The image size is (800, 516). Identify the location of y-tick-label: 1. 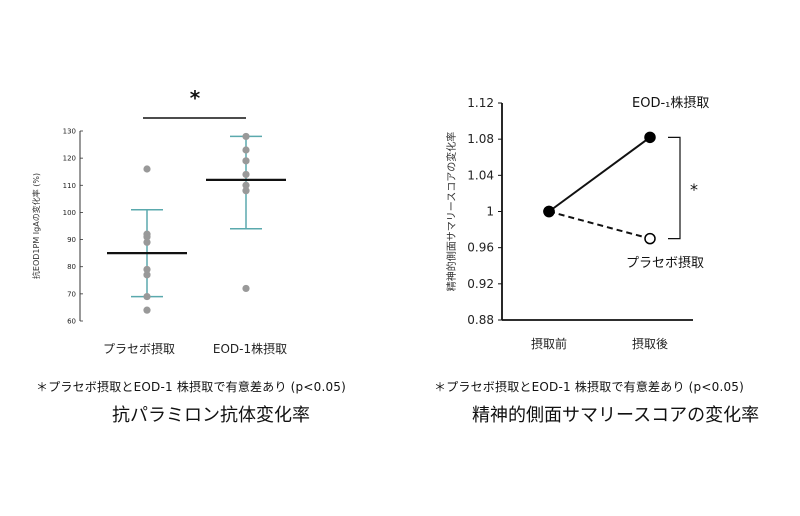
(490, 212).